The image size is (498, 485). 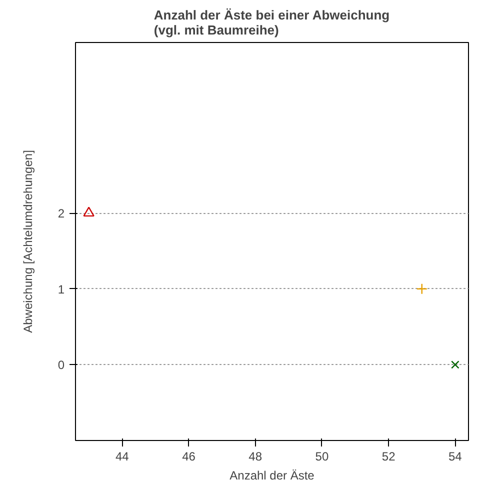 I want to click on y-axis-title: Abweichung [Achtelumdrehungen], so click(x=27, y=241).